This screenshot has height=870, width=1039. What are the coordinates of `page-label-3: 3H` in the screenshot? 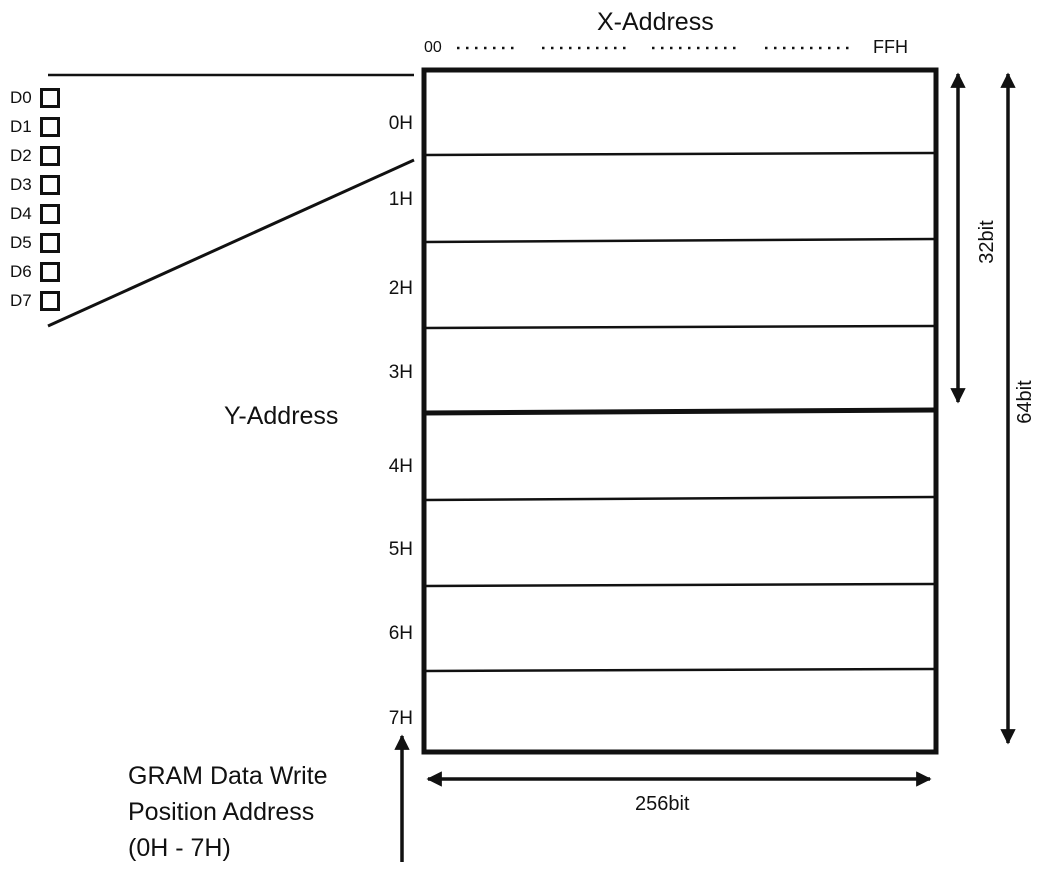 It's located at (400, 372).